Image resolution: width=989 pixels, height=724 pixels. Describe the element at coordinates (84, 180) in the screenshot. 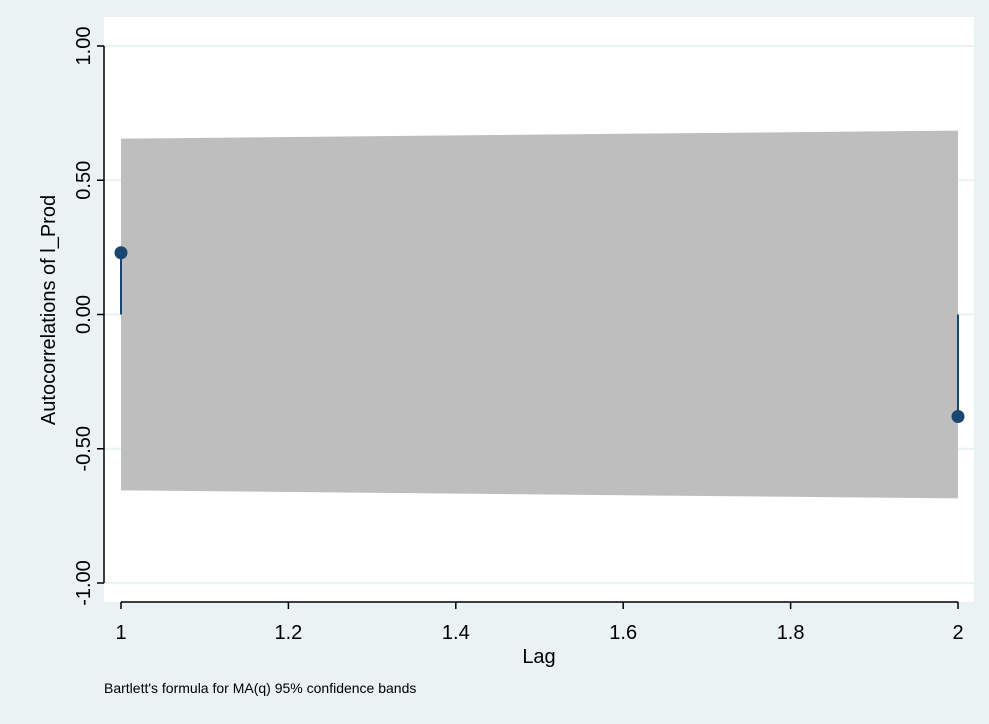

I see `y-tick-label: 0.50` at that location.